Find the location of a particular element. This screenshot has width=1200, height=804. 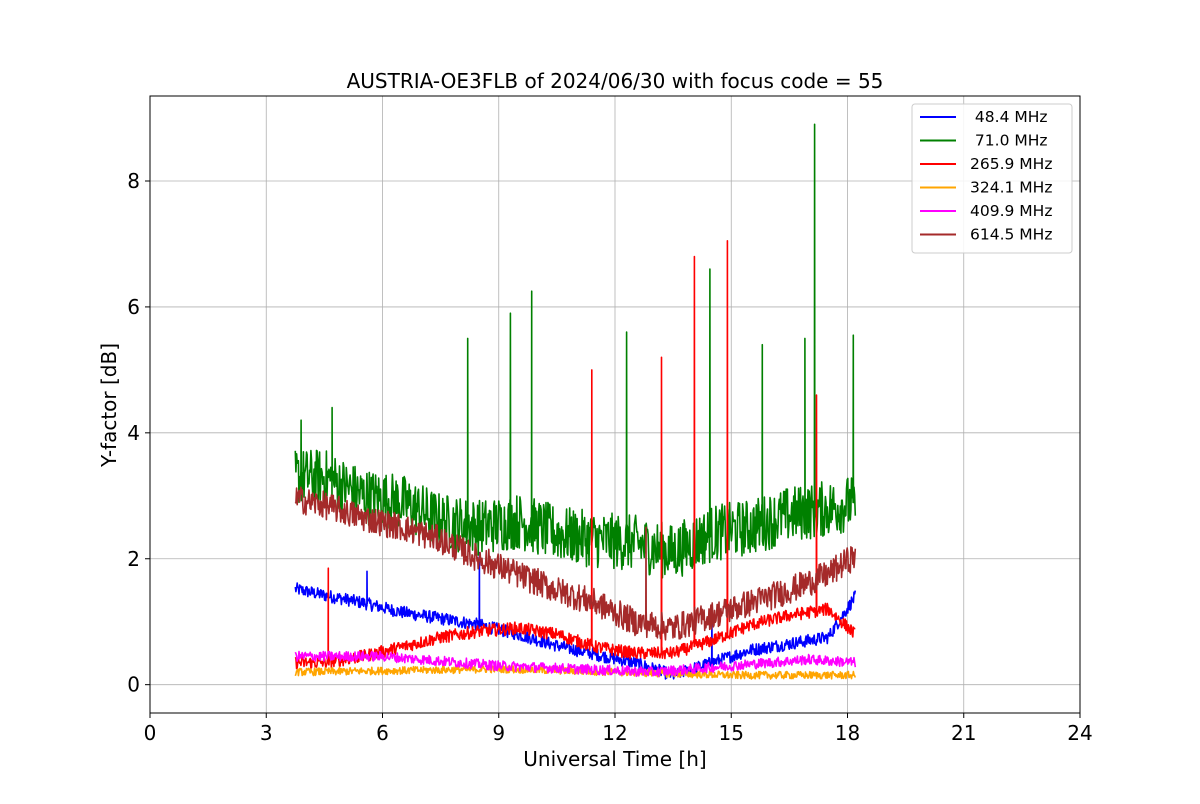

x-tick-label: 24 is located at coordinates (1079, 733).